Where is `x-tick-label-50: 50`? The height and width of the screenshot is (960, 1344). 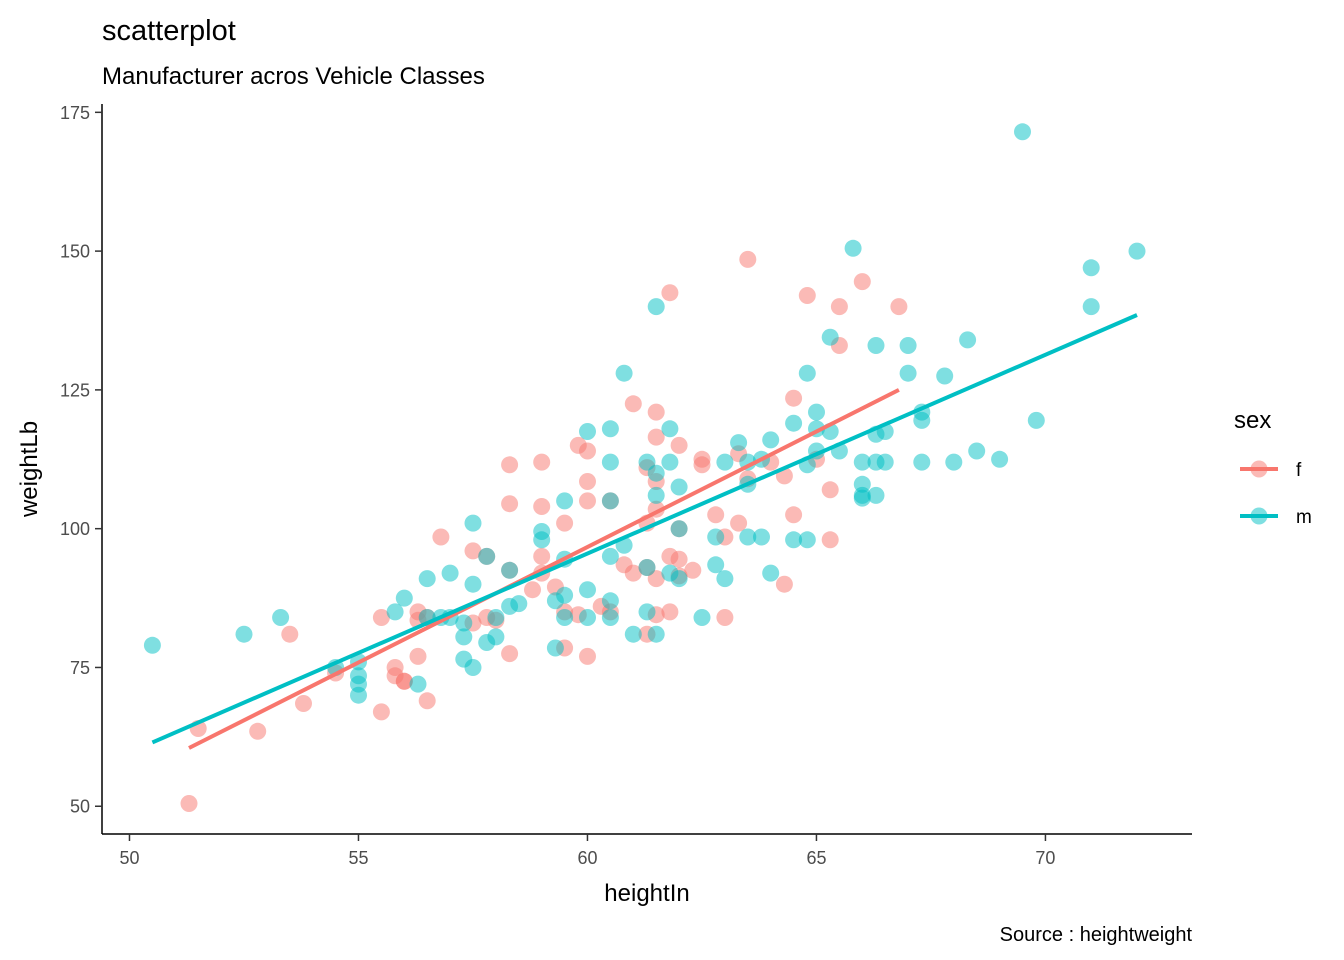
x-tick-label-50: 50 is located at coordinates (129, 858).